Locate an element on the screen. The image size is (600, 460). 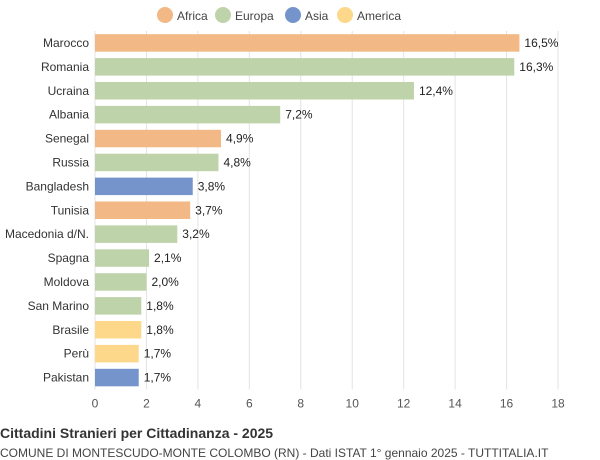
value-label: 16,5% is located at coordinates (541, 43).